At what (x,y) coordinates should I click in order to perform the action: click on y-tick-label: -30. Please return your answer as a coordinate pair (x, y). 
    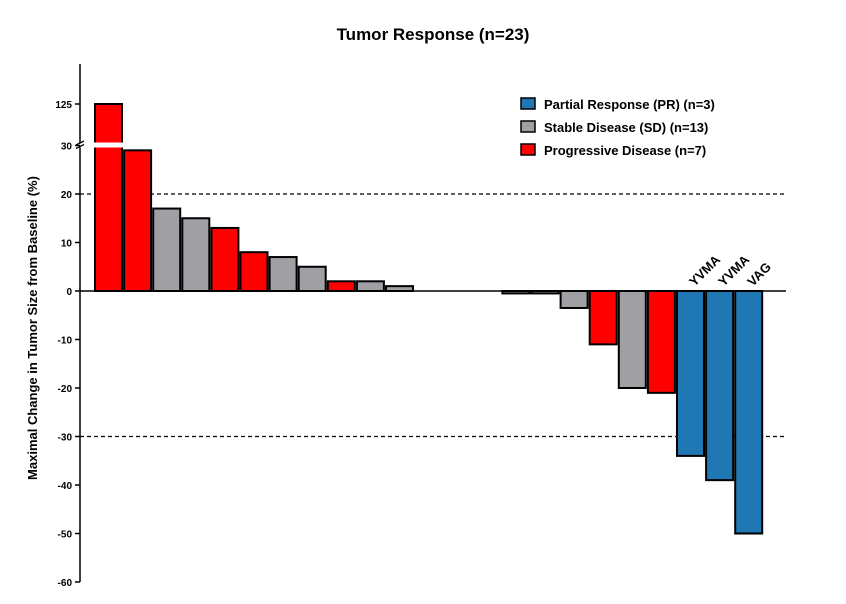
    Looking at the image, I should click on (65, 438).